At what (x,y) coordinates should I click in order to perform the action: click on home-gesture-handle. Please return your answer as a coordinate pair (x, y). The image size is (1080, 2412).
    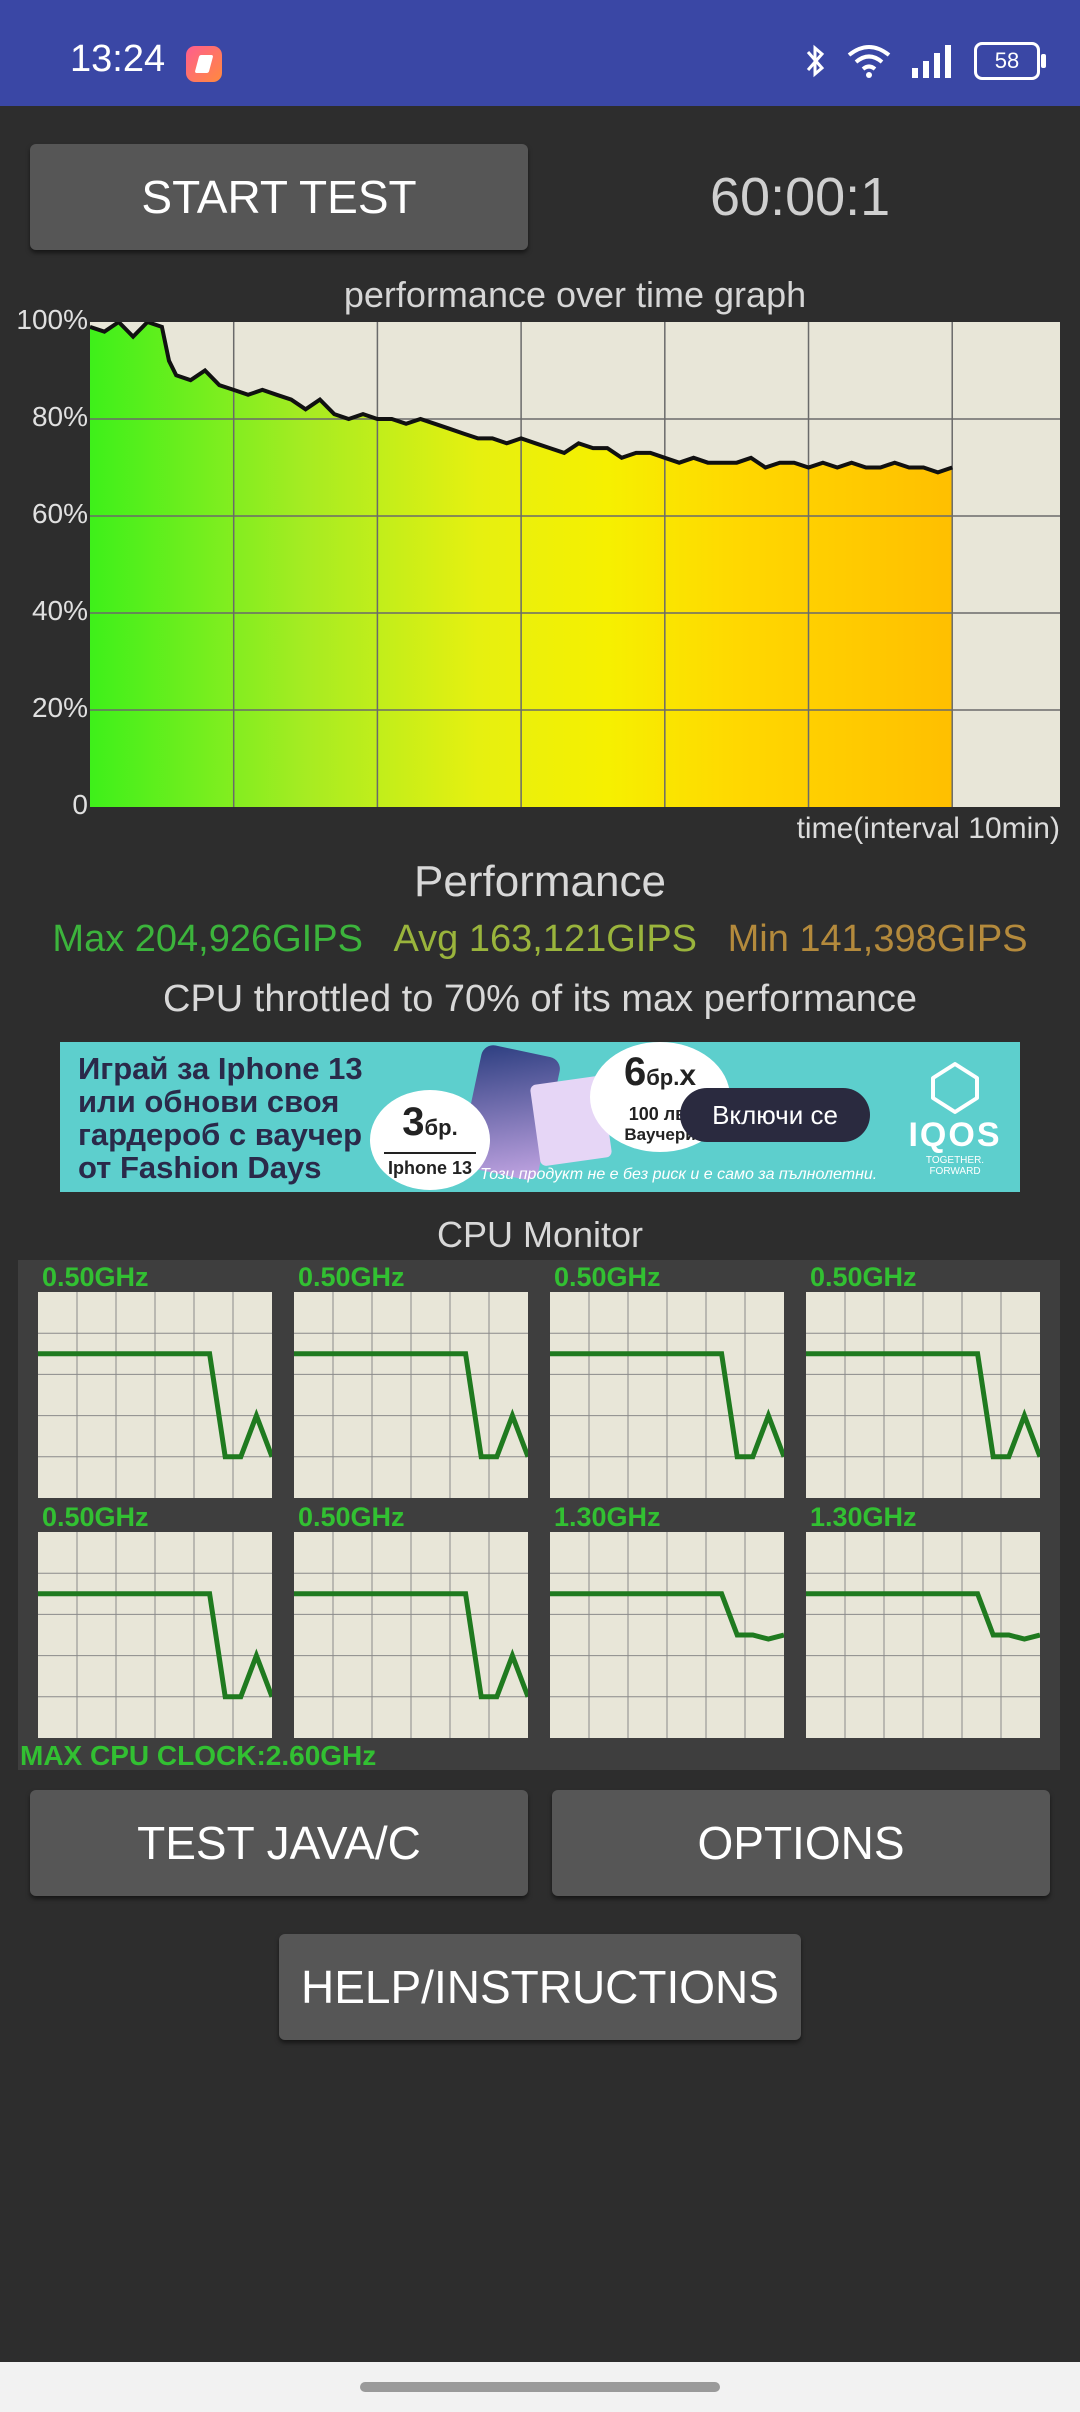
    Looking at the image, I should click on (540, 2387).